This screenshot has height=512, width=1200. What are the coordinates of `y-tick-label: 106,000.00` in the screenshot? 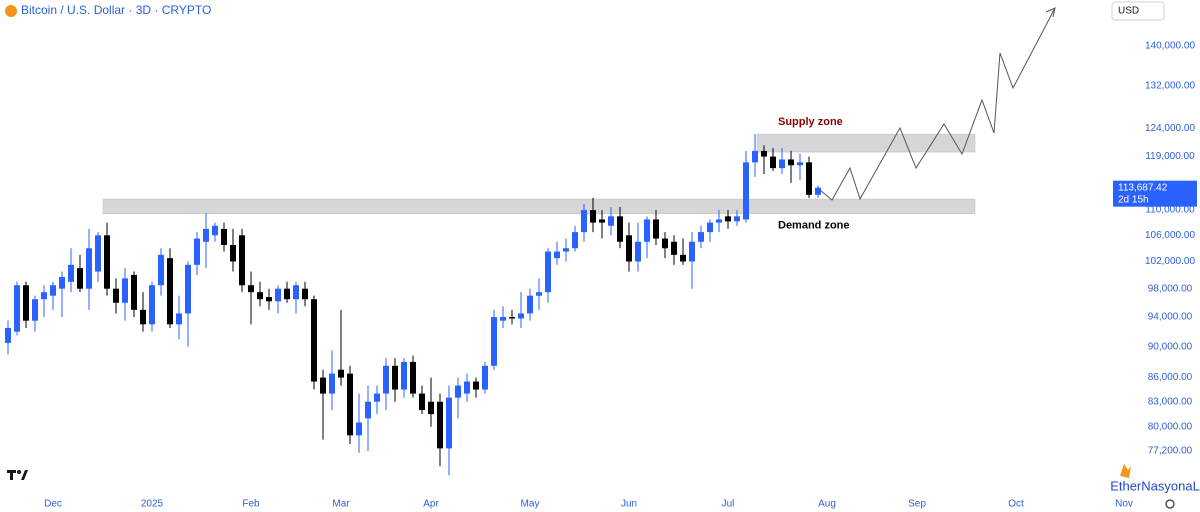 It's located at (1170, 235).